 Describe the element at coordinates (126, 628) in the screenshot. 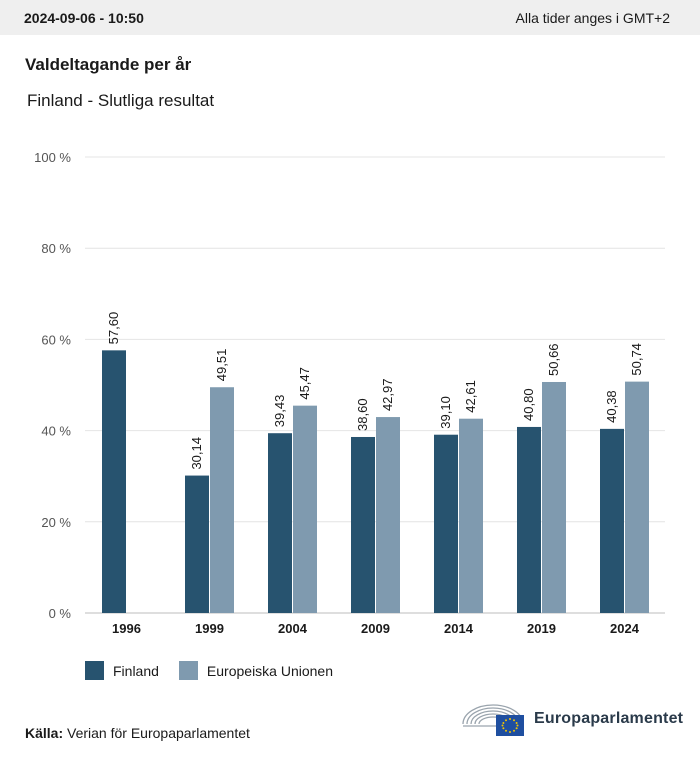

I see `x-tick-label: 1996` at that location.